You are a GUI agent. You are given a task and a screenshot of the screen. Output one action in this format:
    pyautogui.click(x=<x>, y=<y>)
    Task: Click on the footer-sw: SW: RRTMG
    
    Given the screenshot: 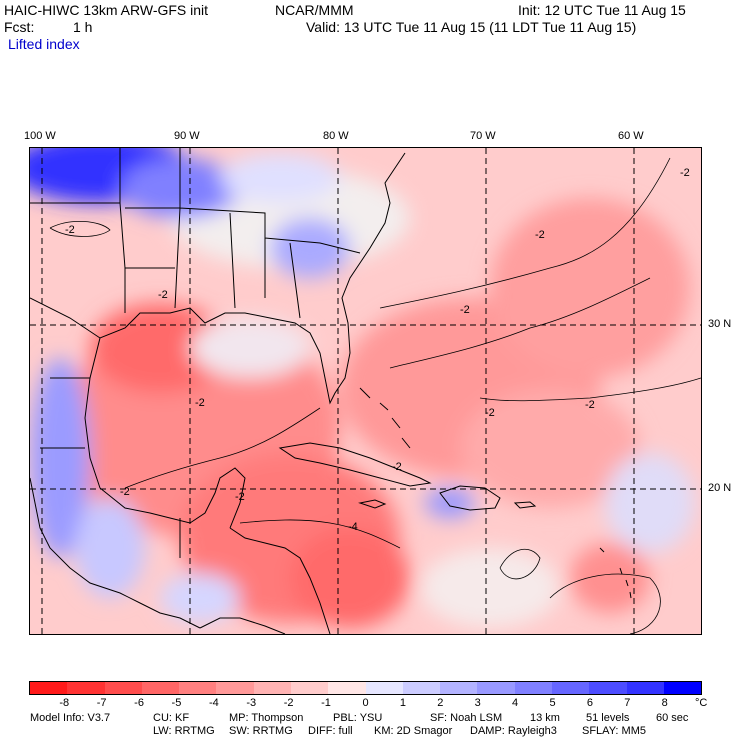 What is the action you would take?
    pyautogui.click(x=261, y=731)
    